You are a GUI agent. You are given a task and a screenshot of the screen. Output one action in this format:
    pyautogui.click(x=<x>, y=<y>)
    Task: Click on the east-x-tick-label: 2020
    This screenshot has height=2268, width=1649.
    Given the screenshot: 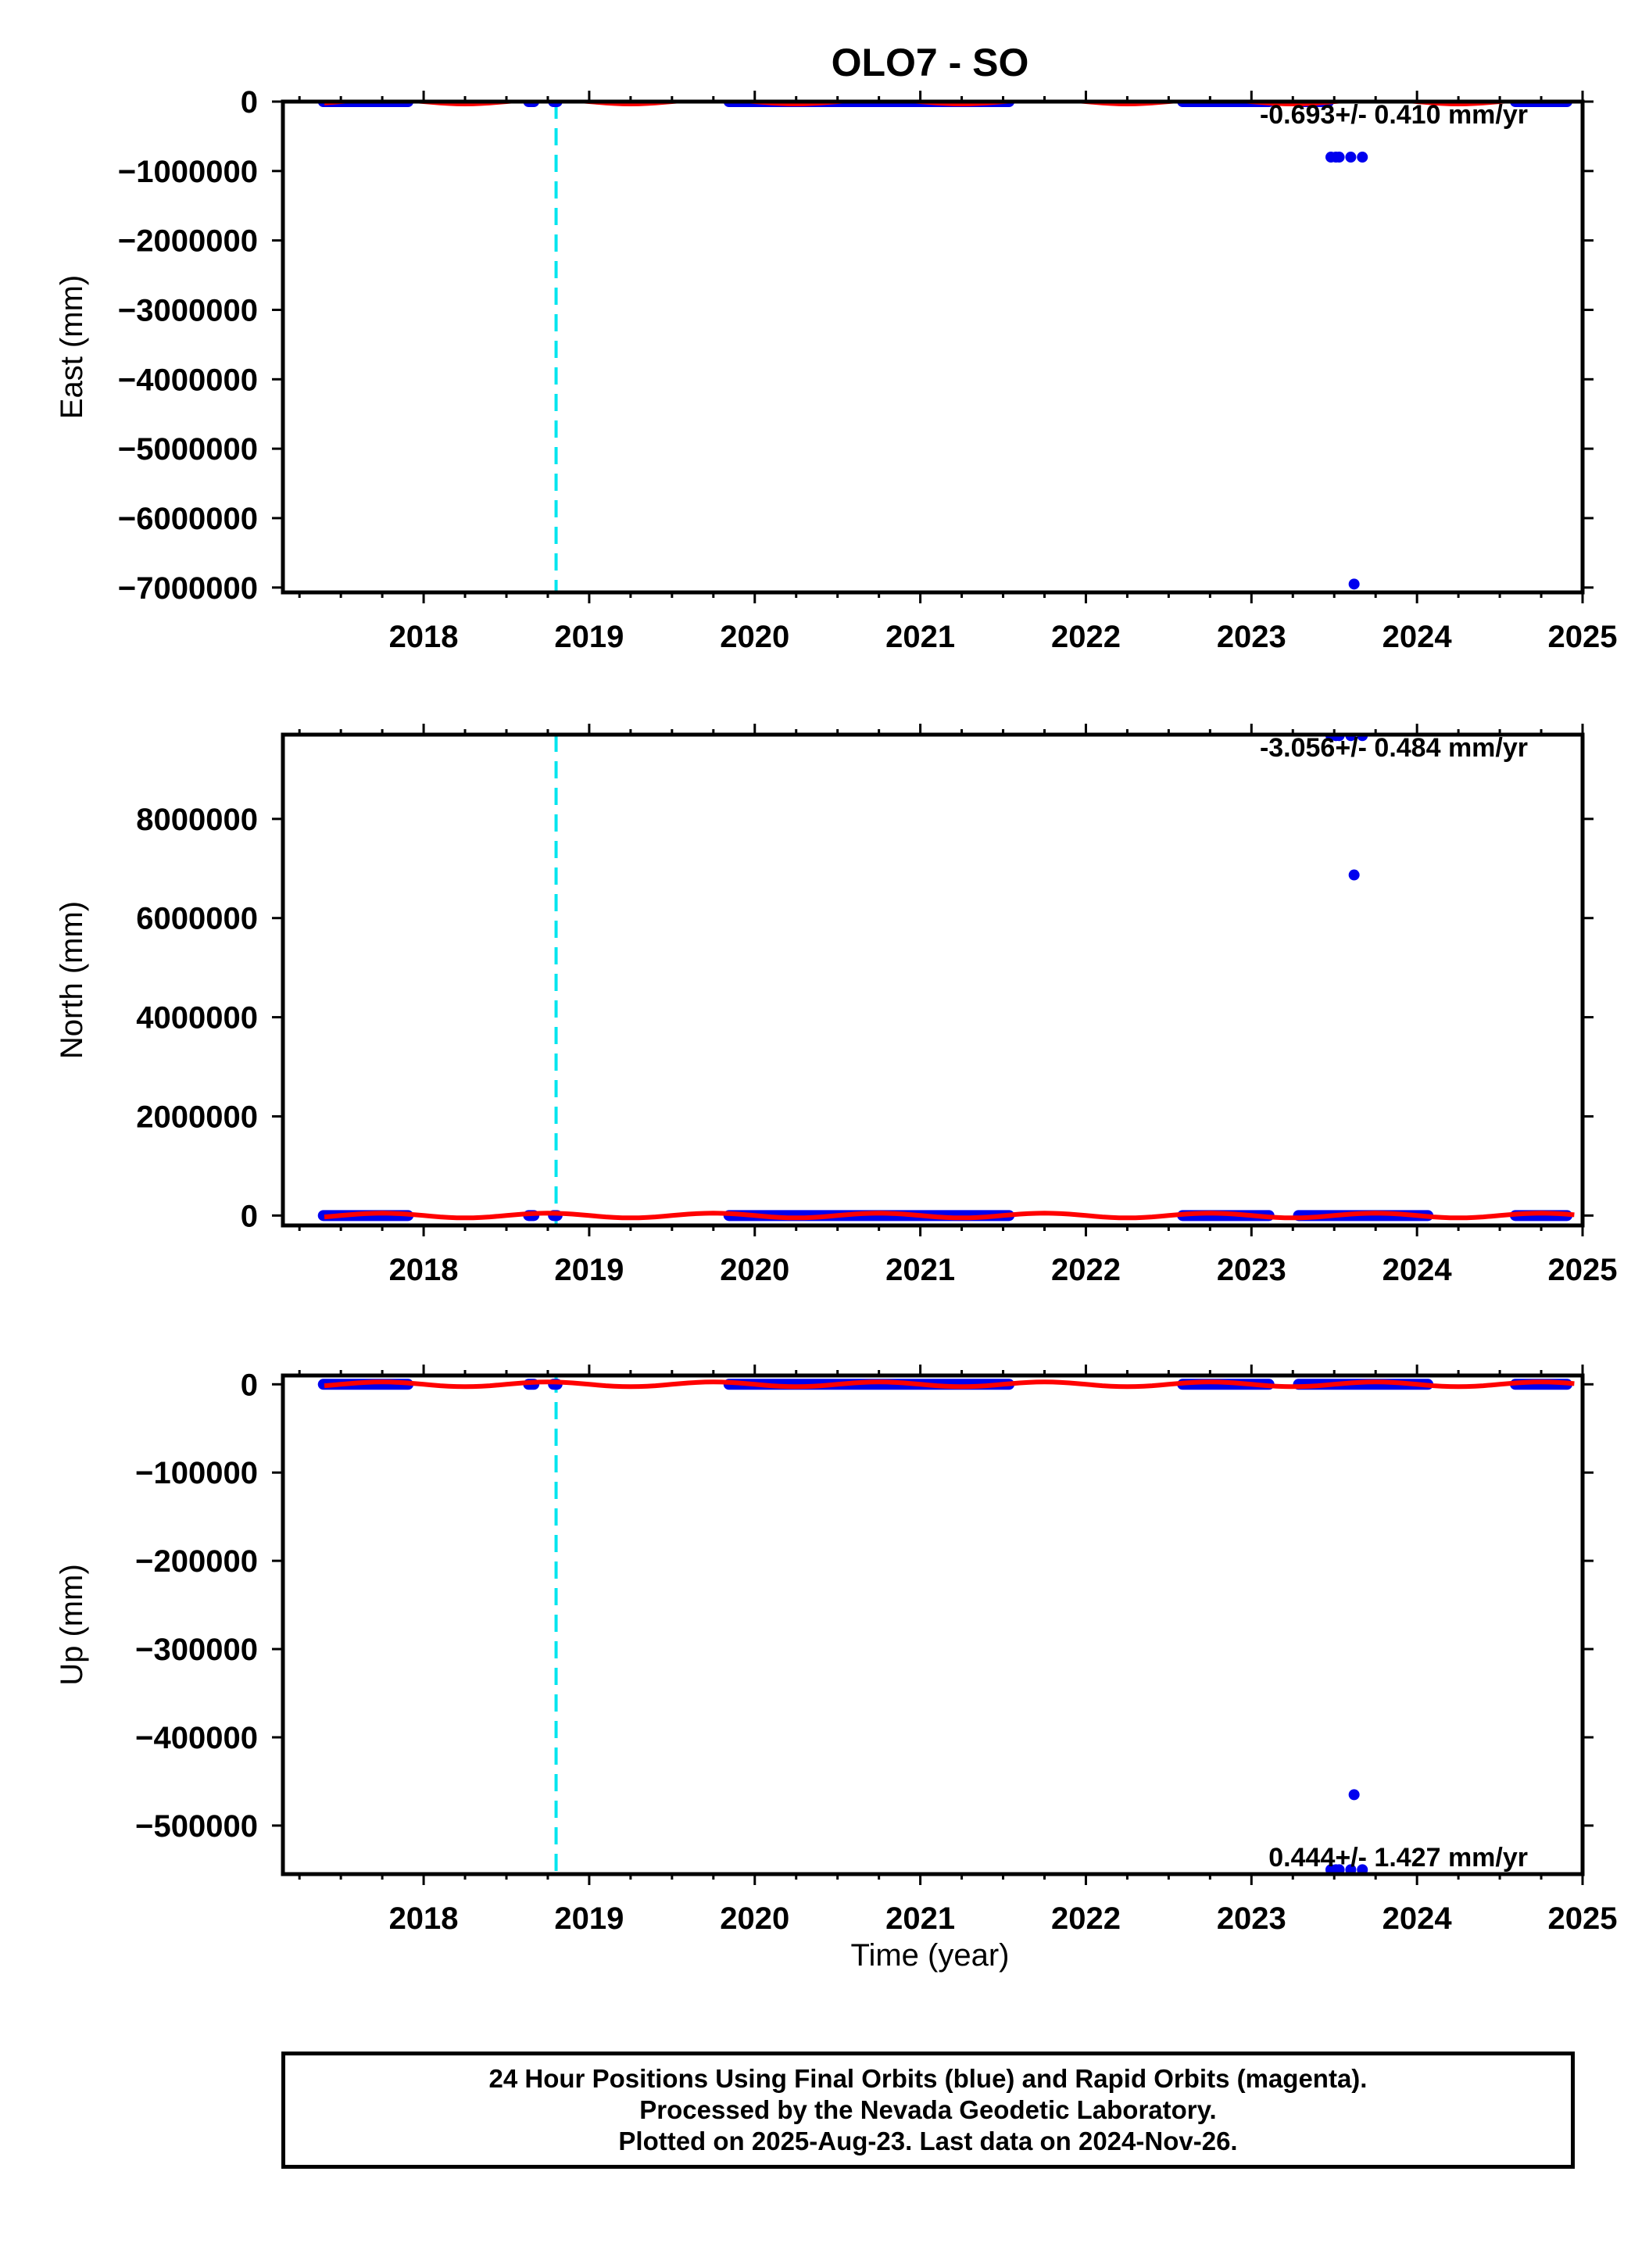 What is the action you would take?
    pyautogui.click(x=754, y=637)
    